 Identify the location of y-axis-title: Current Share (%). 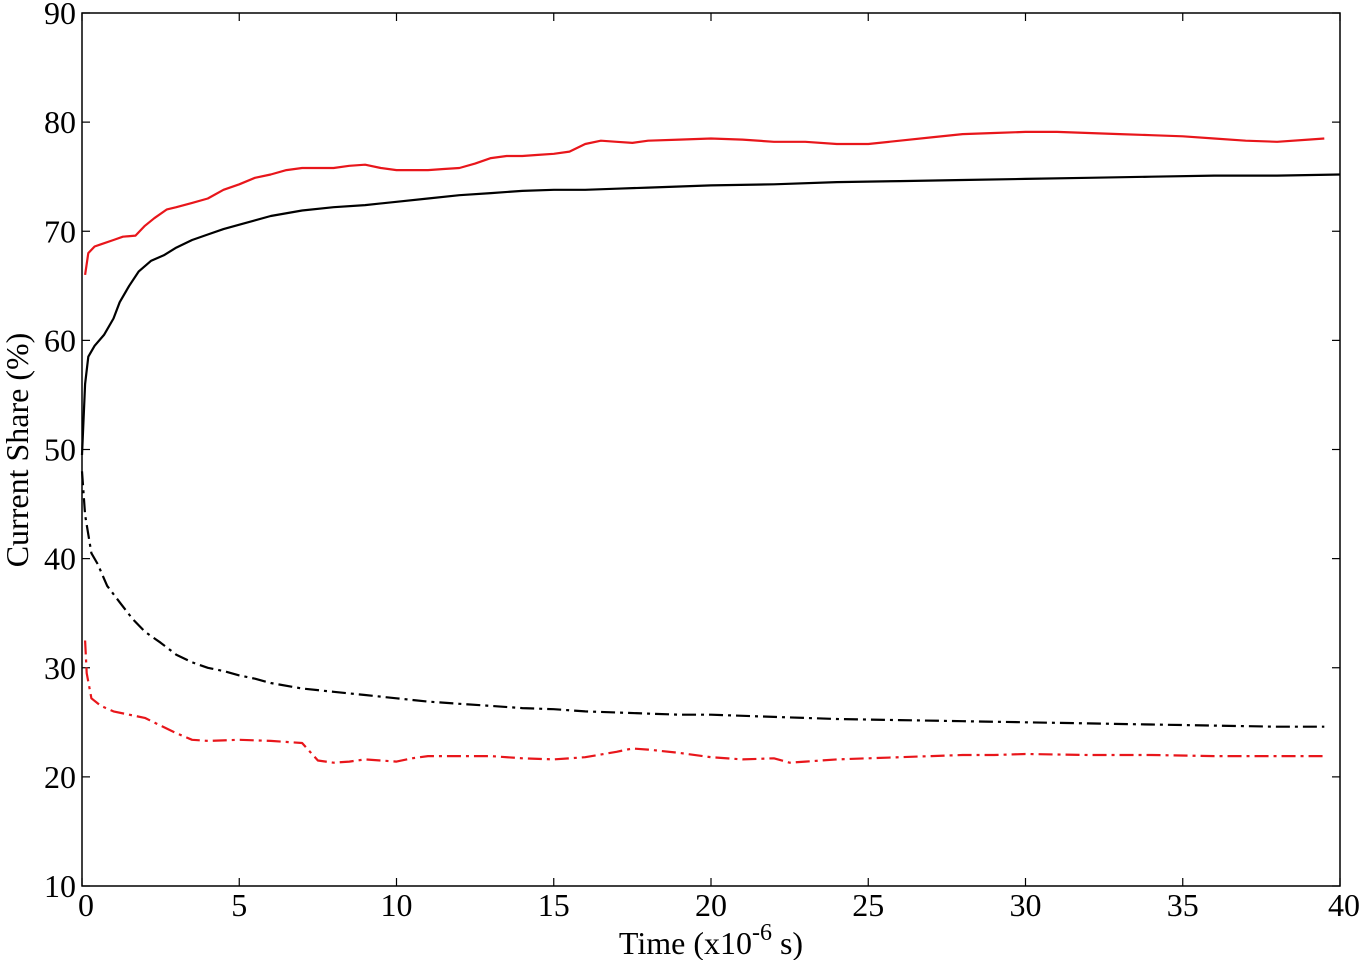
(17, 450).